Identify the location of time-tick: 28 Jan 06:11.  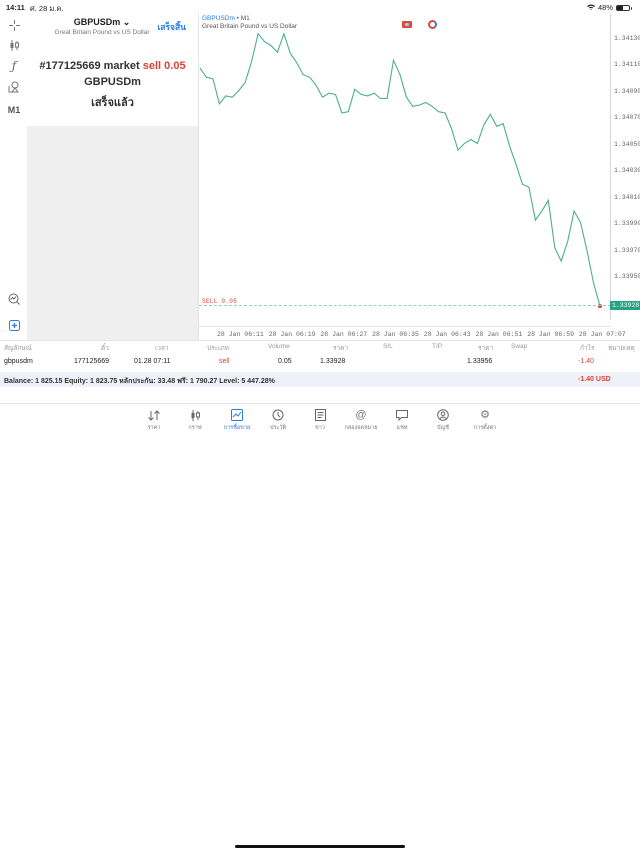
(240, 334).